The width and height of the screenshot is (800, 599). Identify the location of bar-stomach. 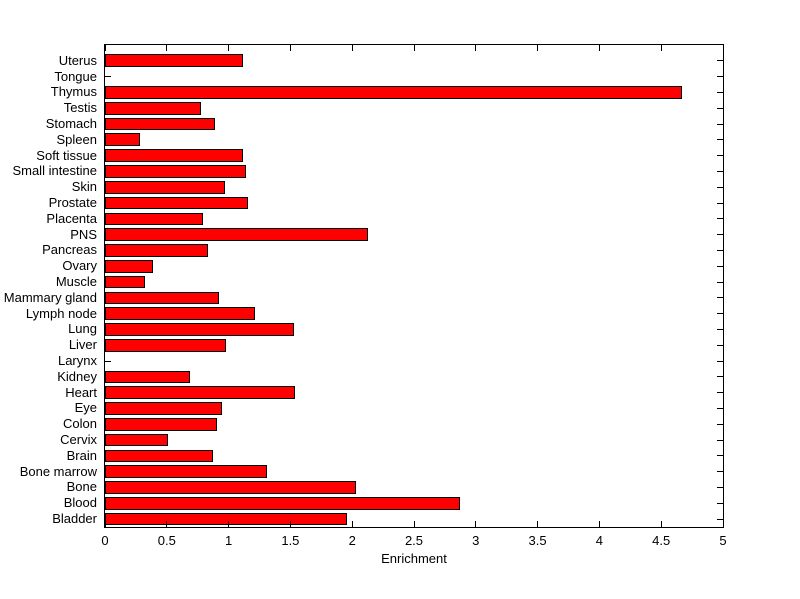
(160, 124).